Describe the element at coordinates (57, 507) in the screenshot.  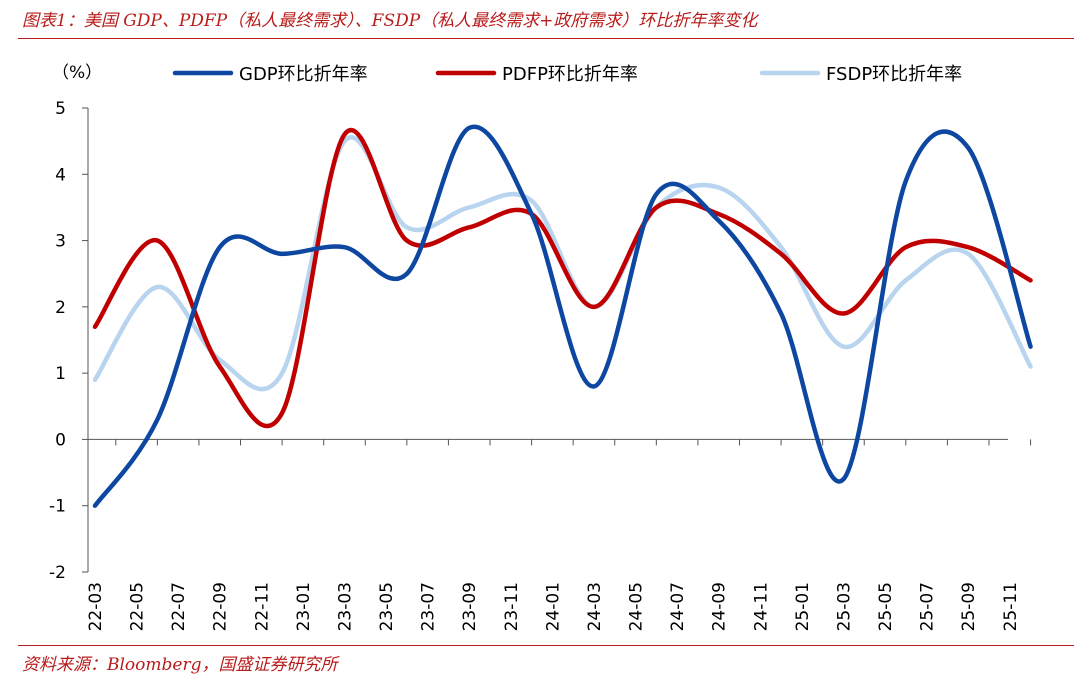
I see `y-tick-label: -1` at that location.